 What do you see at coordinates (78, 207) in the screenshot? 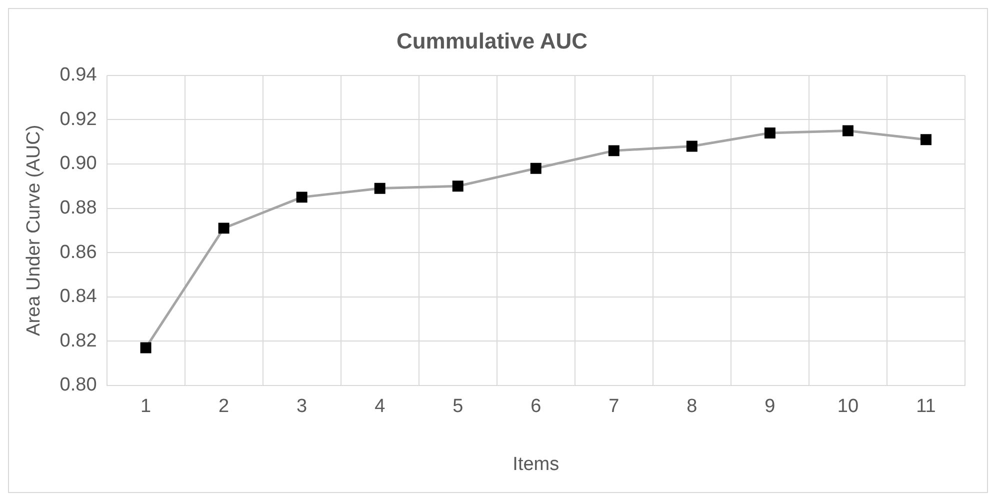
I see `y-tick-label: 0.88` at bounding box center [78, 207].